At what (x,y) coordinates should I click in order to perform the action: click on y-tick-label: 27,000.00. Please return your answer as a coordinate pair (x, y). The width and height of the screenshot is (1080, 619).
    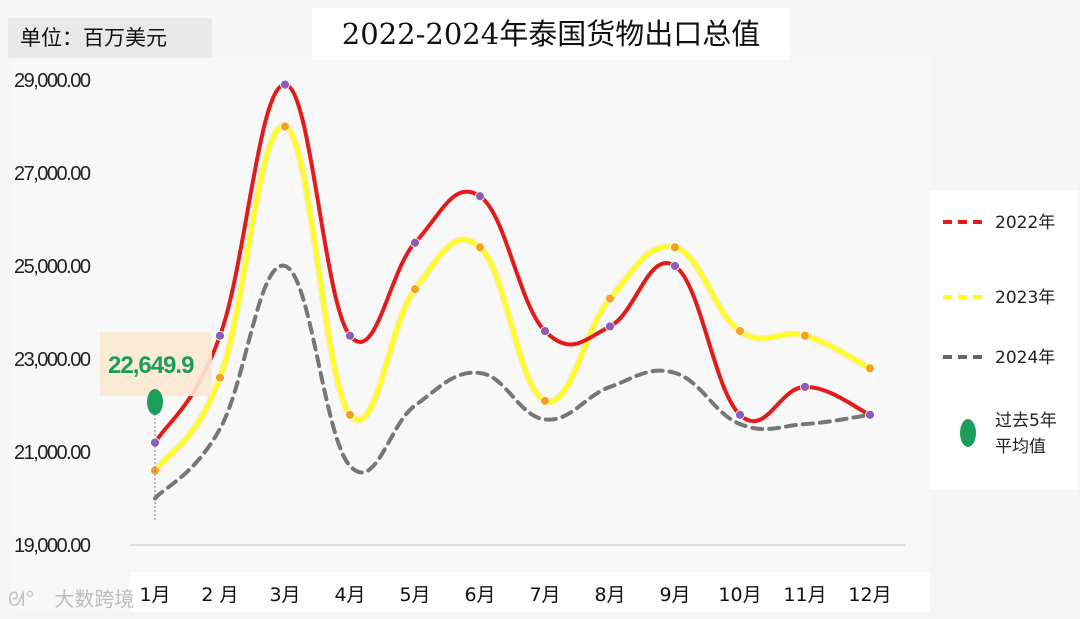
    Looking at the image, I should click on (52, 174).